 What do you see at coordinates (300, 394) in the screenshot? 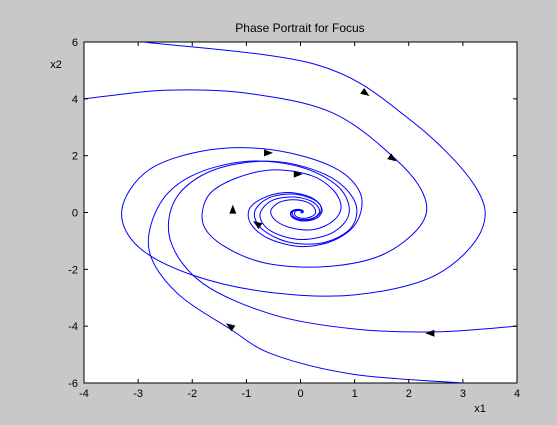
I see `x-tick-label: 0` at bounding box center [300, 394].